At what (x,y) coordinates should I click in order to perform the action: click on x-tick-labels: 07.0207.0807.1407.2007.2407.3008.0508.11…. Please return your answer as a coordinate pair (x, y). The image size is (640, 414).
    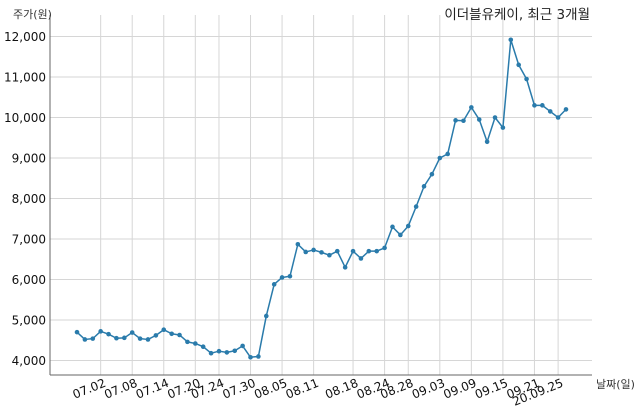
    Looking at the image, I should click on (318, 392).